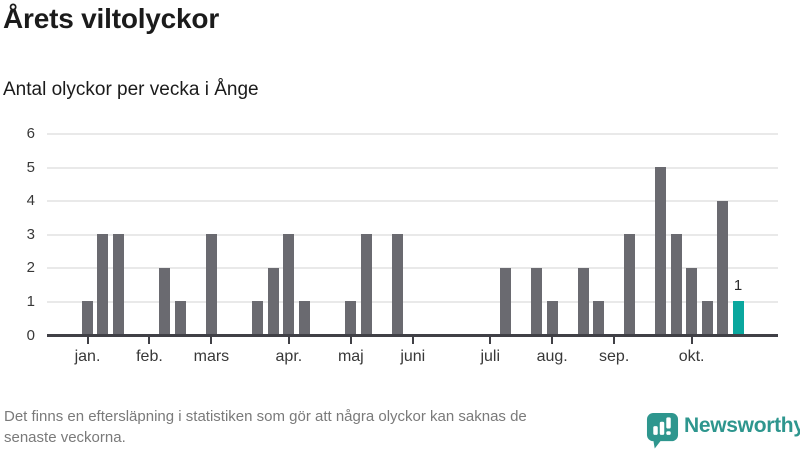 This screenshot has width=800, height=450. I want to click on gridline-y5, so click(412, 167).